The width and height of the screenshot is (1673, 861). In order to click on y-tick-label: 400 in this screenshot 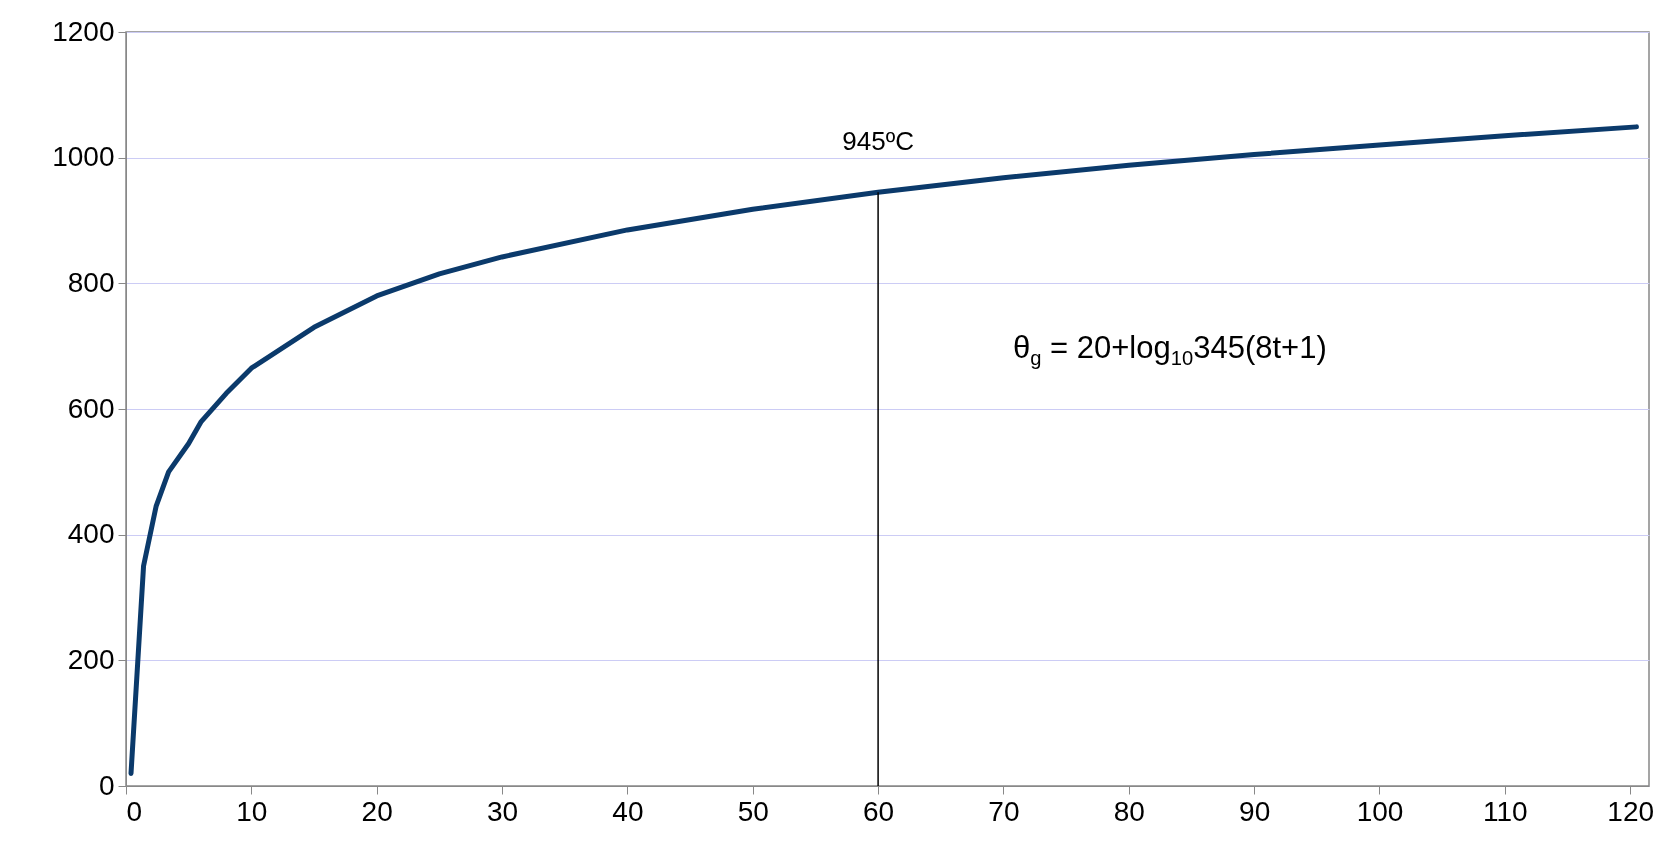, I will do `click(91, 534)`.